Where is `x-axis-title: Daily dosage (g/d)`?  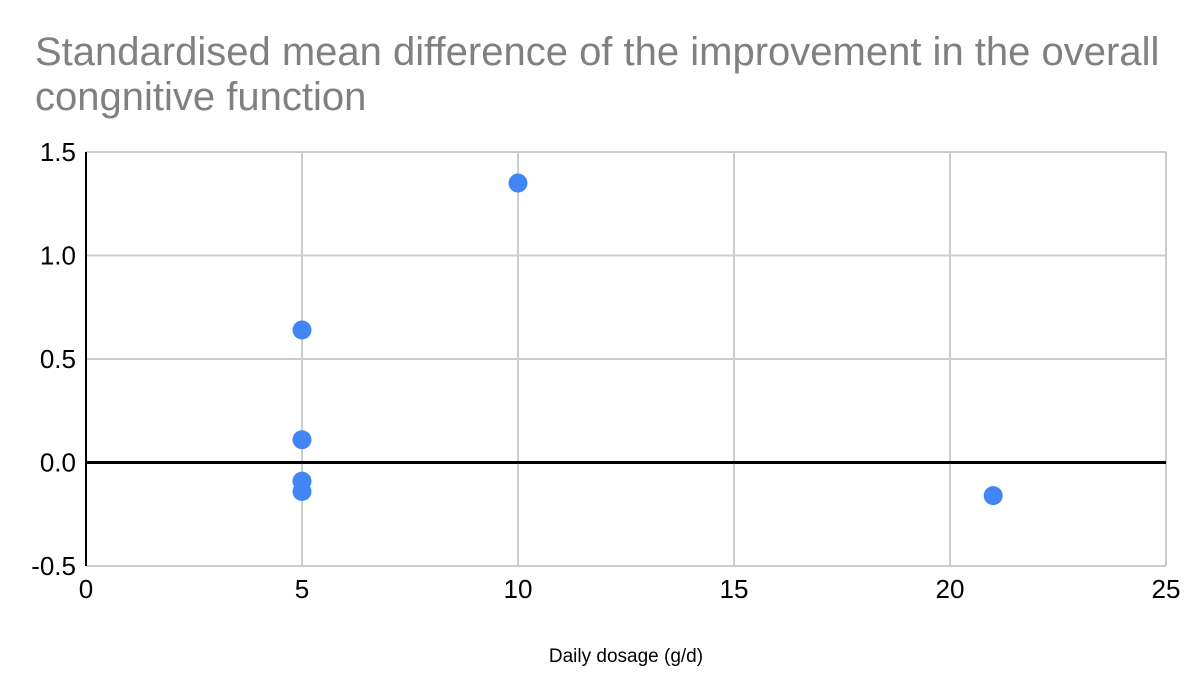
x-axis-title: Daily dosage (g/d) is located at coordinates (626, 656).